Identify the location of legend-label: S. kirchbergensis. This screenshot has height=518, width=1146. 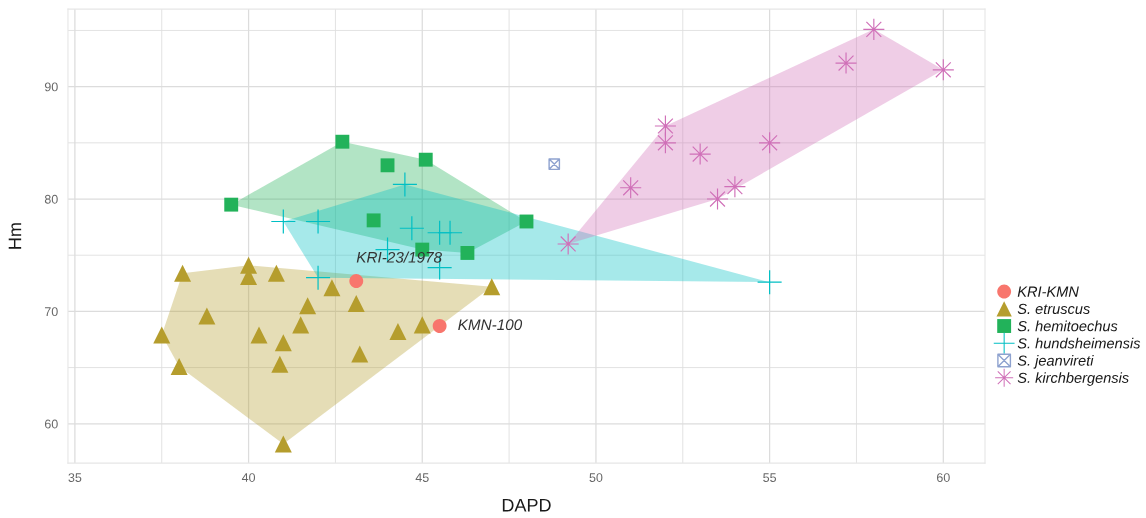
(1073, 379).